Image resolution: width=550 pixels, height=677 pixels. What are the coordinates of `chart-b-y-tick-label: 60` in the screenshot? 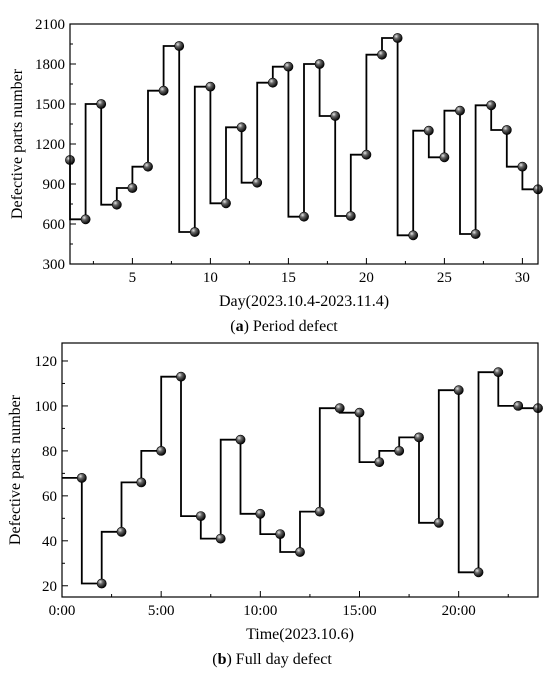 It's located at (49, 497).